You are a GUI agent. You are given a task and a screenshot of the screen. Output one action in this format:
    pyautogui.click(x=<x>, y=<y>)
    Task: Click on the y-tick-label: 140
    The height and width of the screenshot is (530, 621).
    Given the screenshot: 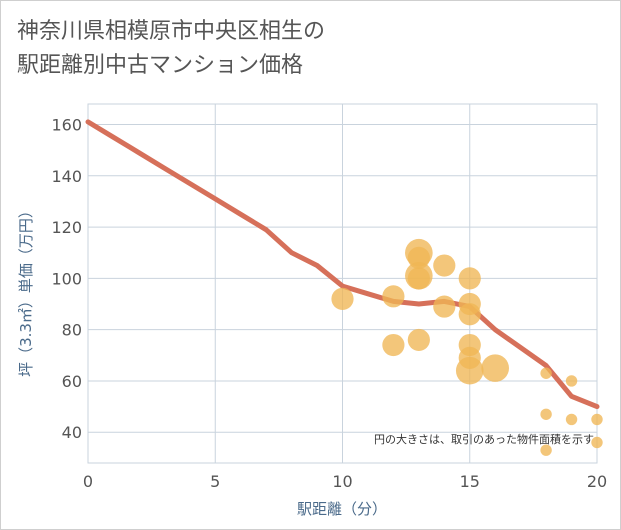 What is the action you would take?
    pyautogui.click(x=66, y=176)
    